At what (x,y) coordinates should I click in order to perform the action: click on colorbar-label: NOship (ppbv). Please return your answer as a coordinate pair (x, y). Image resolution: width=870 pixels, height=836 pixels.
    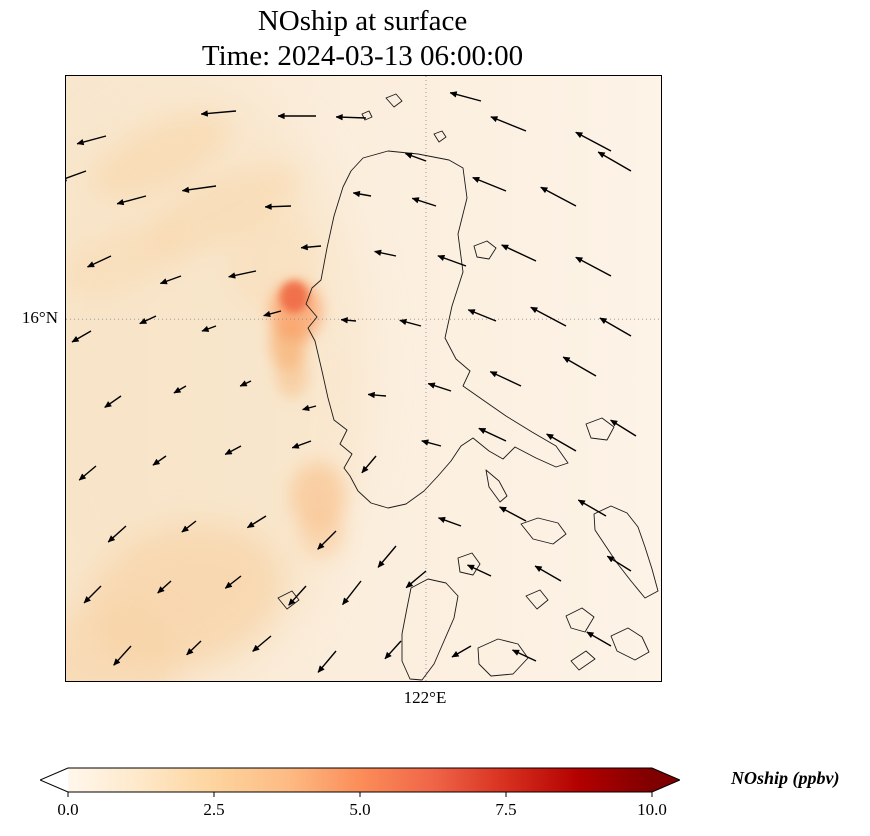
    Looking at the image, I should click on (785, 778).